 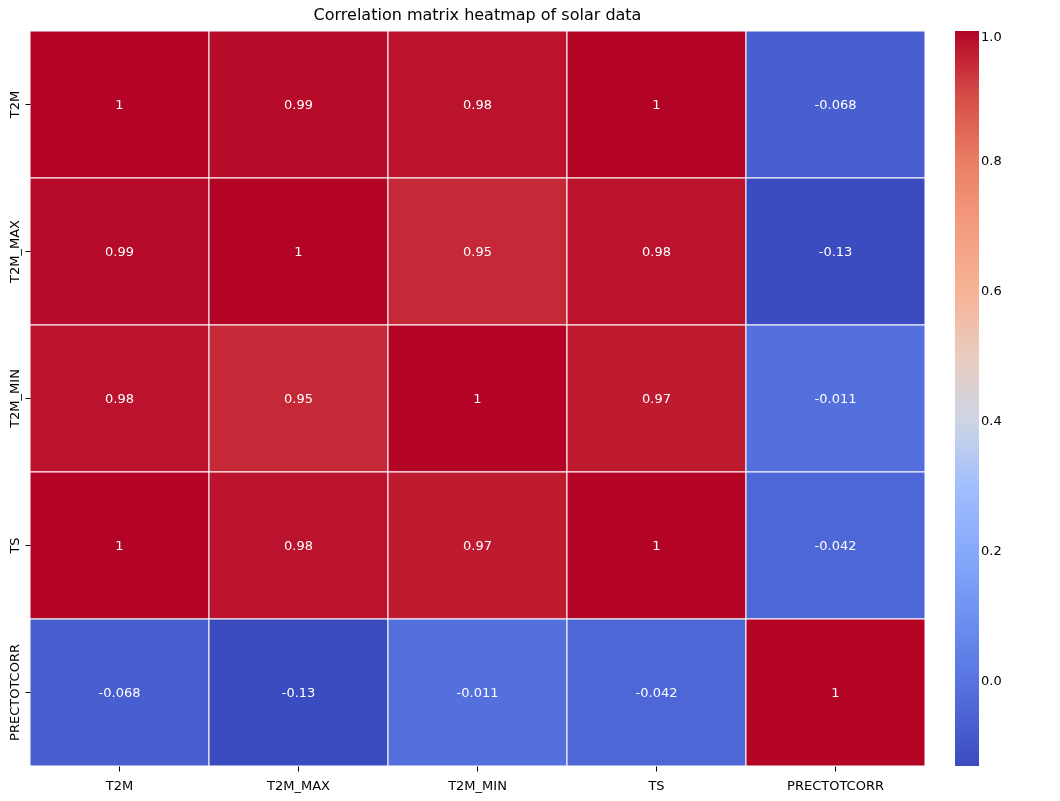 What do you see at coordinates (119, 785) in the screenshot?
I see `x-tick-label: T2M` at bounding box center [119, 785].